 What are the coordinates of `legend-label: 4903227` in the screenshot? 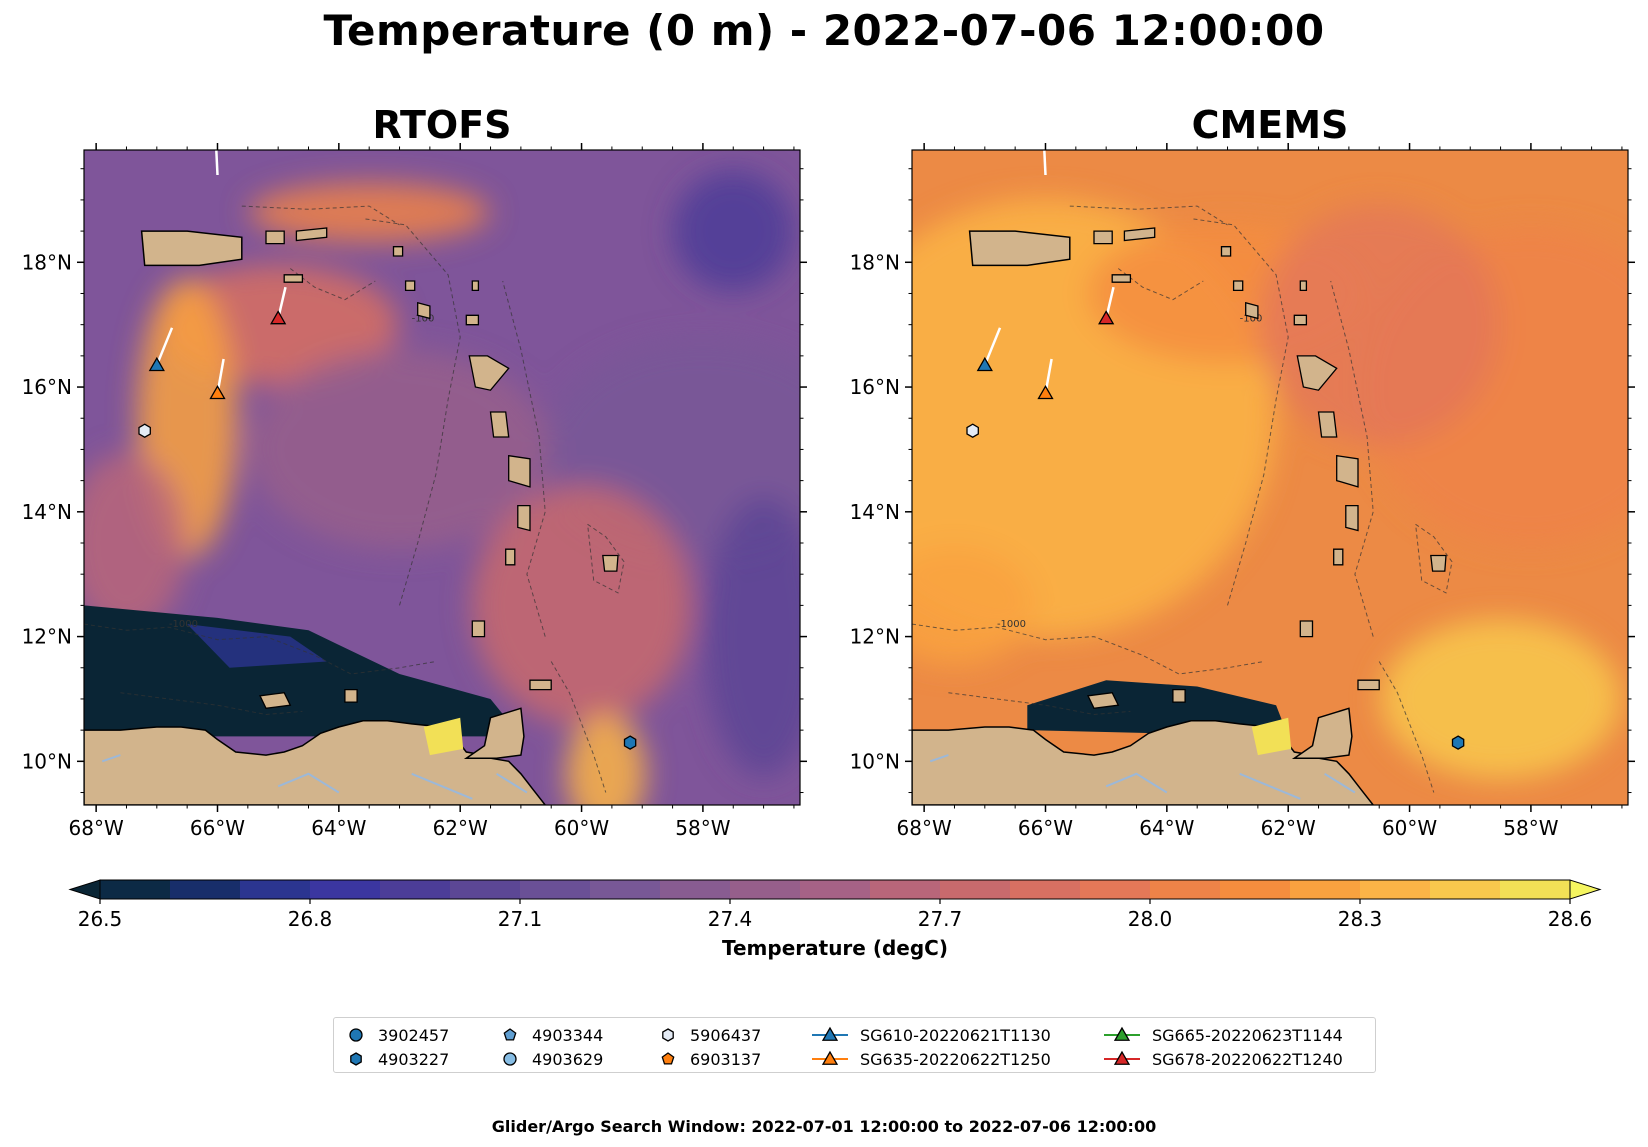 It's located at (414, 1059).